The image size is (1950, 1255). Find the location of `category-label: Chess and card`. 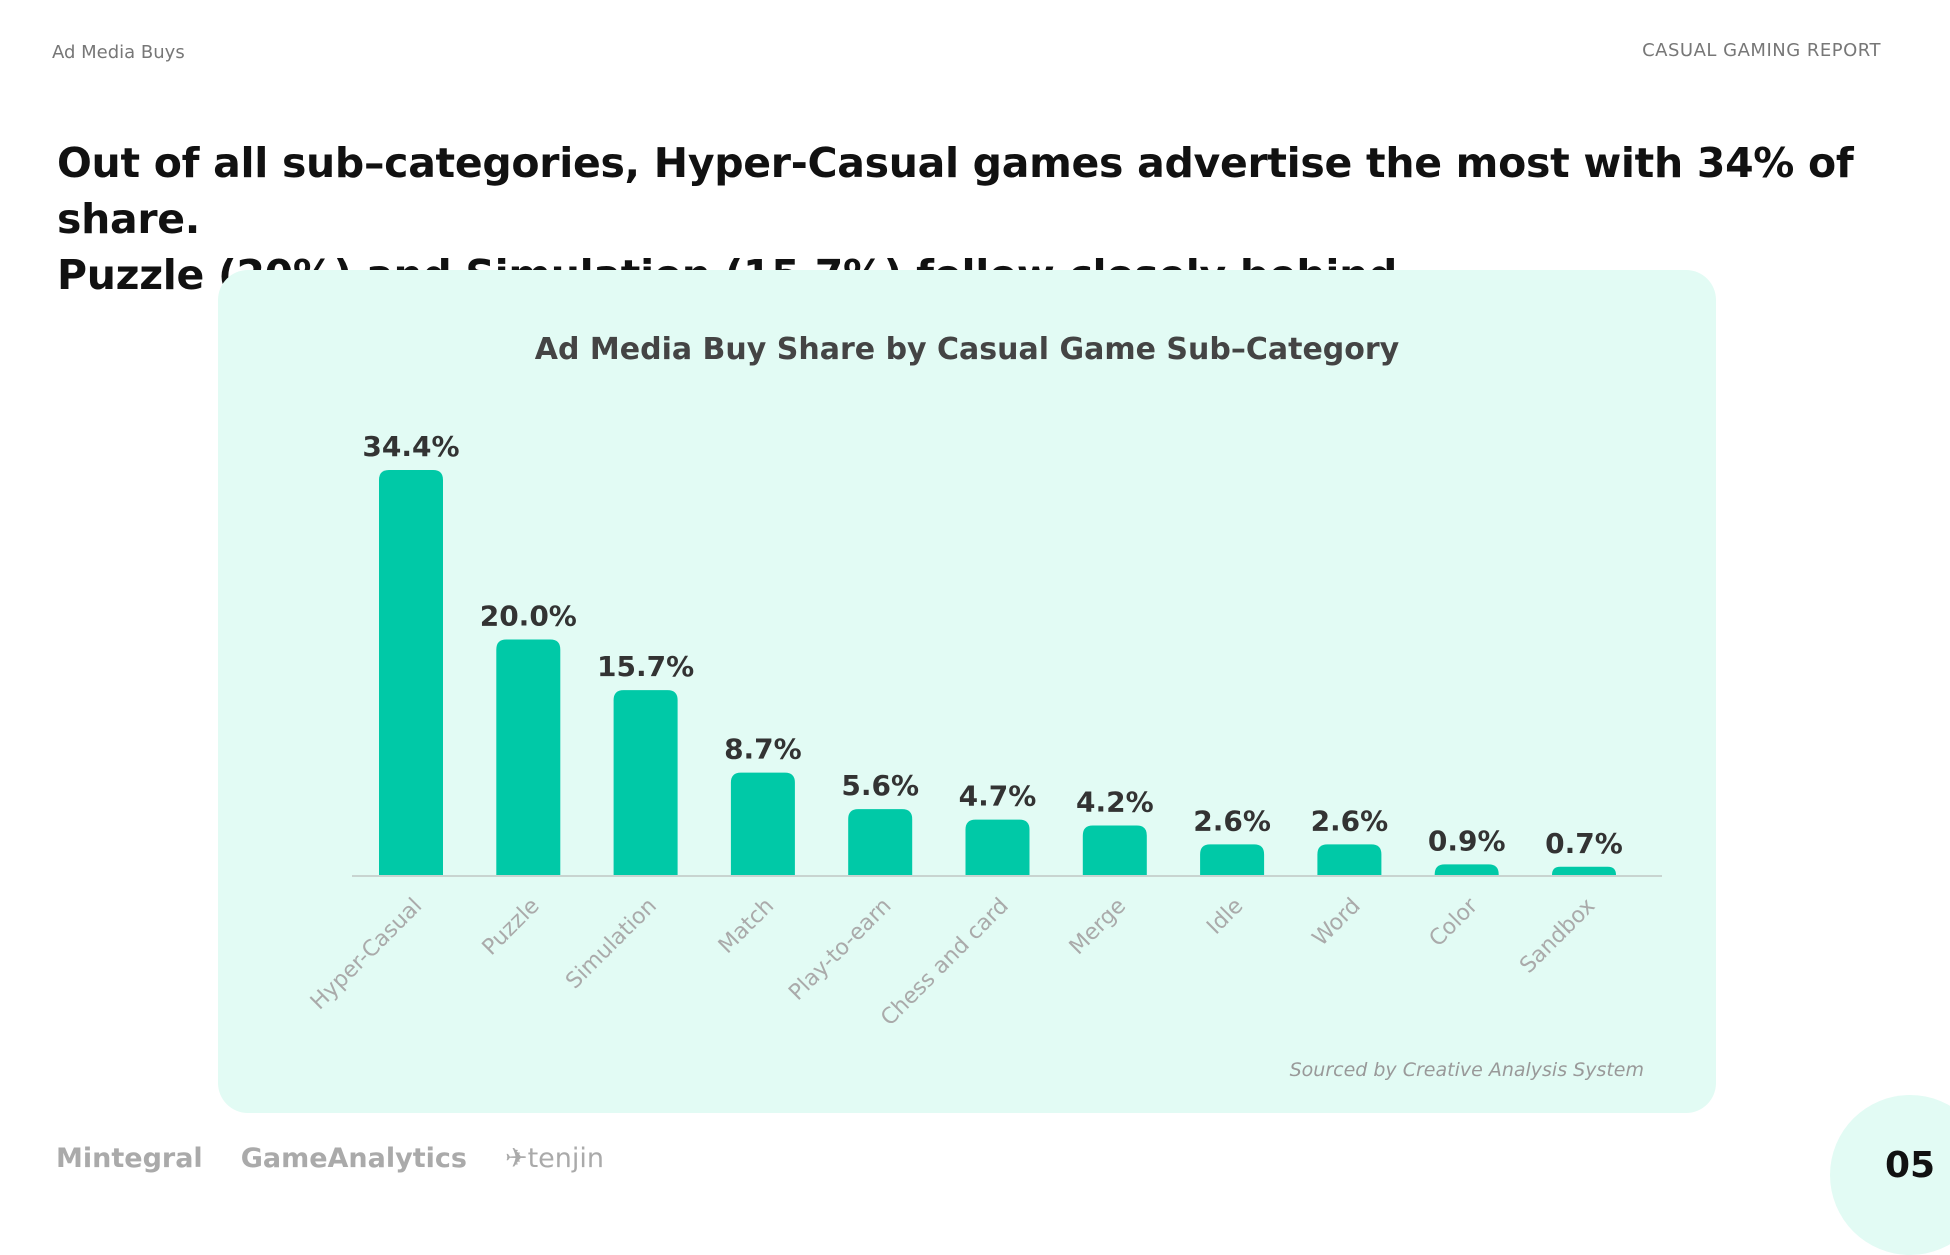

category-label: Chess and card is located at coordinates (944, 962).